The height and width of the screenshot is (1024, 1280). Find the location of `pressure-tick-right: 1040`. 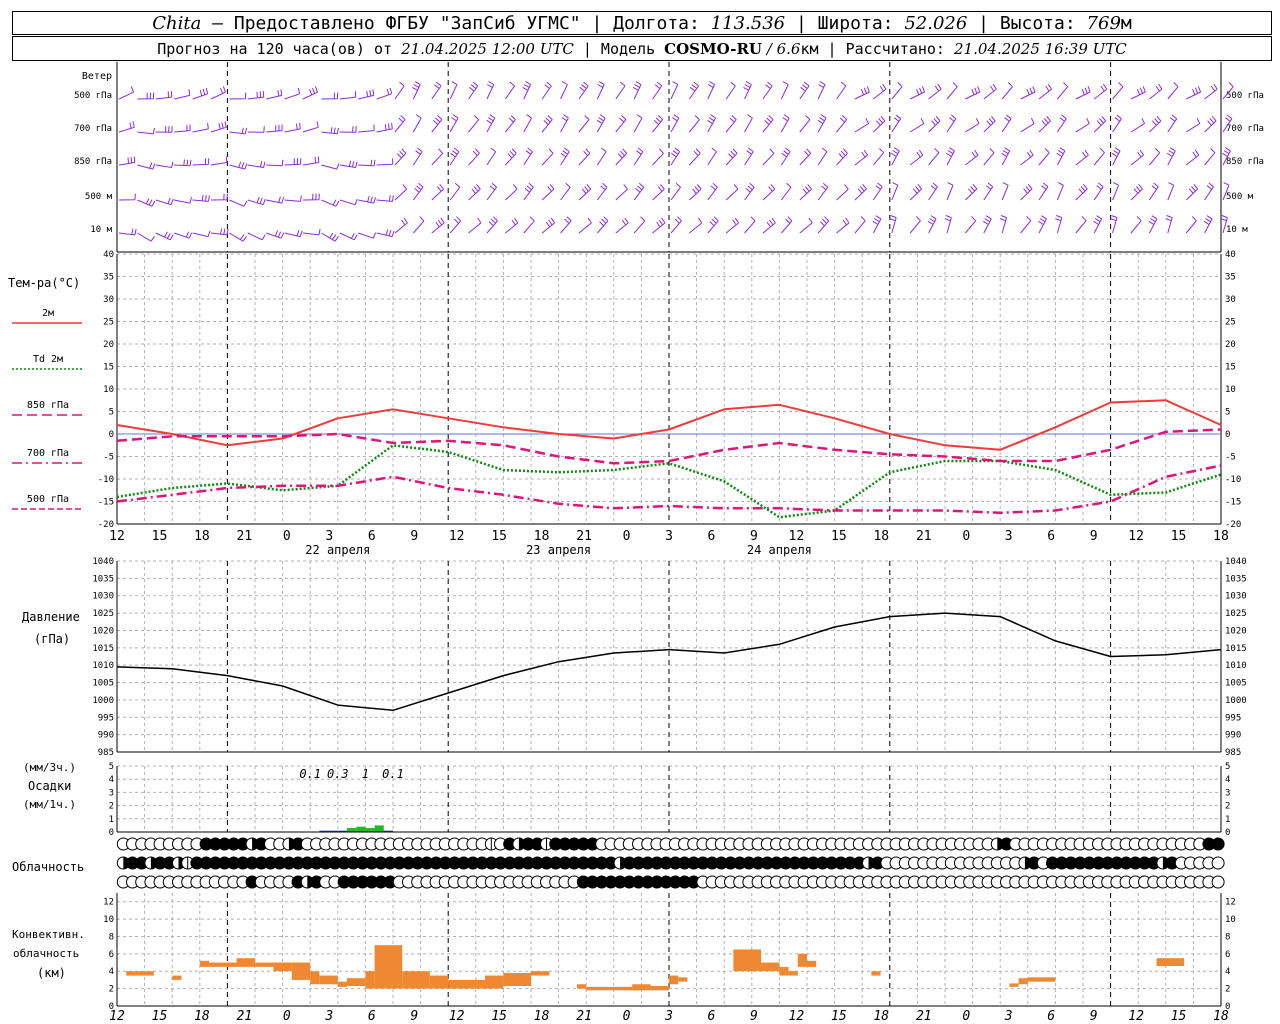

pressure-tick-right: 1040 is located at coordinates (1236, 562).